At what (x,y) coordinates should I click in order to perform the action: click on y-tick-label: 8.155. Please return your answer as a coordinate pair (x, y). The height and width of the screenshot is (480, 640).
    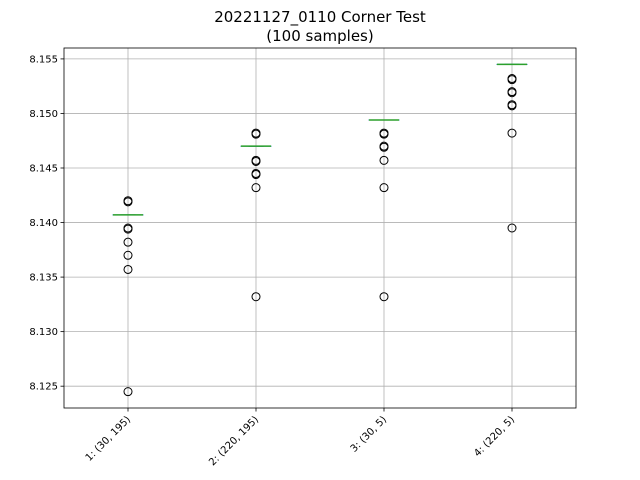
    Looking at the image, I should click on (43, 59).